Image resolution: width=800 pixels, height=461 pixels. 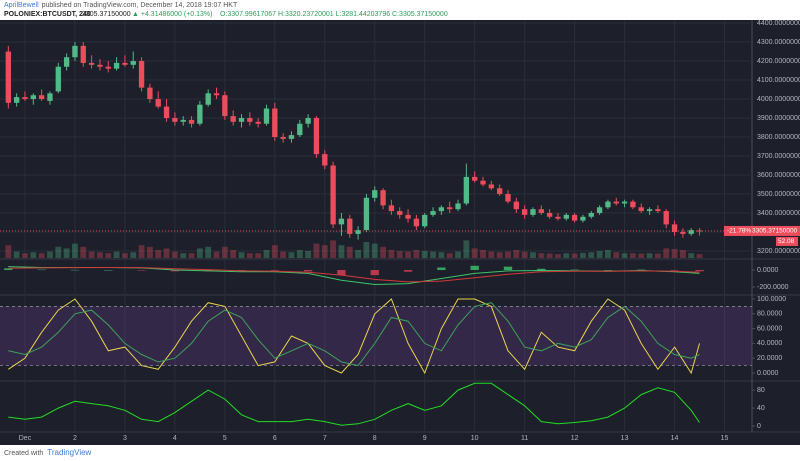 What do you see at coordinates (725, 438) in the screenshot?
I see `x-tick-label: 15` at bounding box center [725, 438].